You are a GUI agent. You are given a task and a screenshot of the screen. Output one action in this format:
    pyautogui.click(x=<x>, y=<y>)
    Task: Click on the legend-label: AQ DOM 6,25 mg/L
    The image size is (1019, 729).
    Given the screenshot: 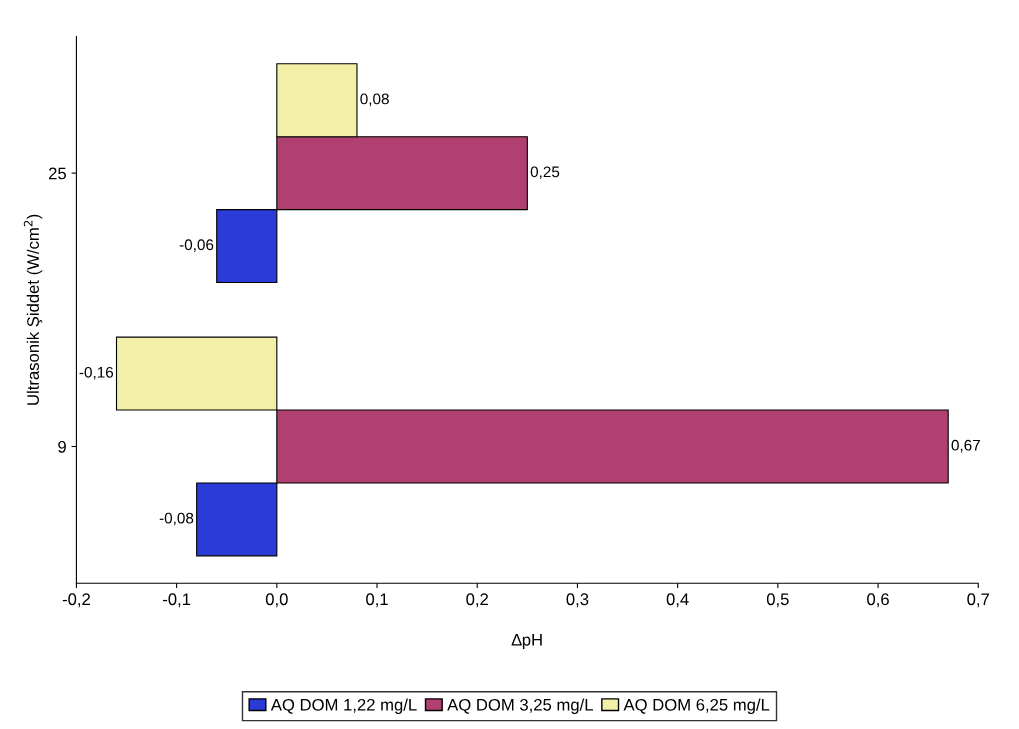 What is the action you would take?
    pyautogui.click(x=696, y=706)
    